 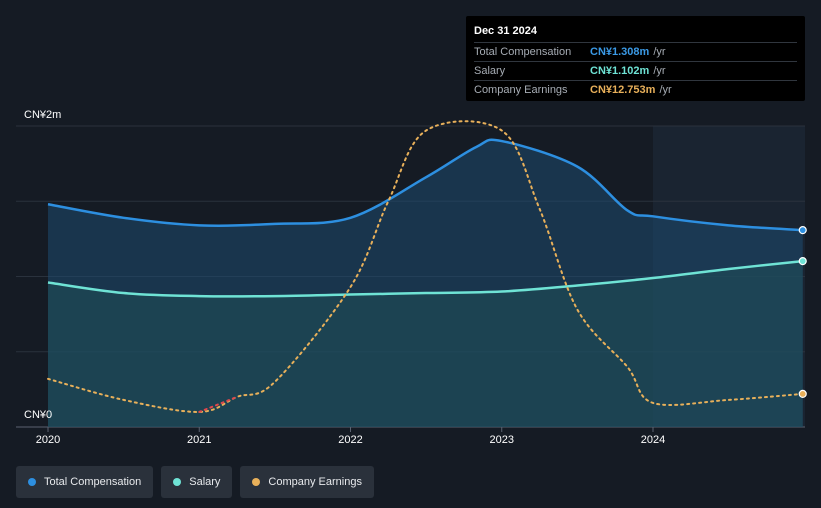 What do you see at coordinates (425, 278) in the screenshot?
I see `line-salary` at bounding box center [425, 278].